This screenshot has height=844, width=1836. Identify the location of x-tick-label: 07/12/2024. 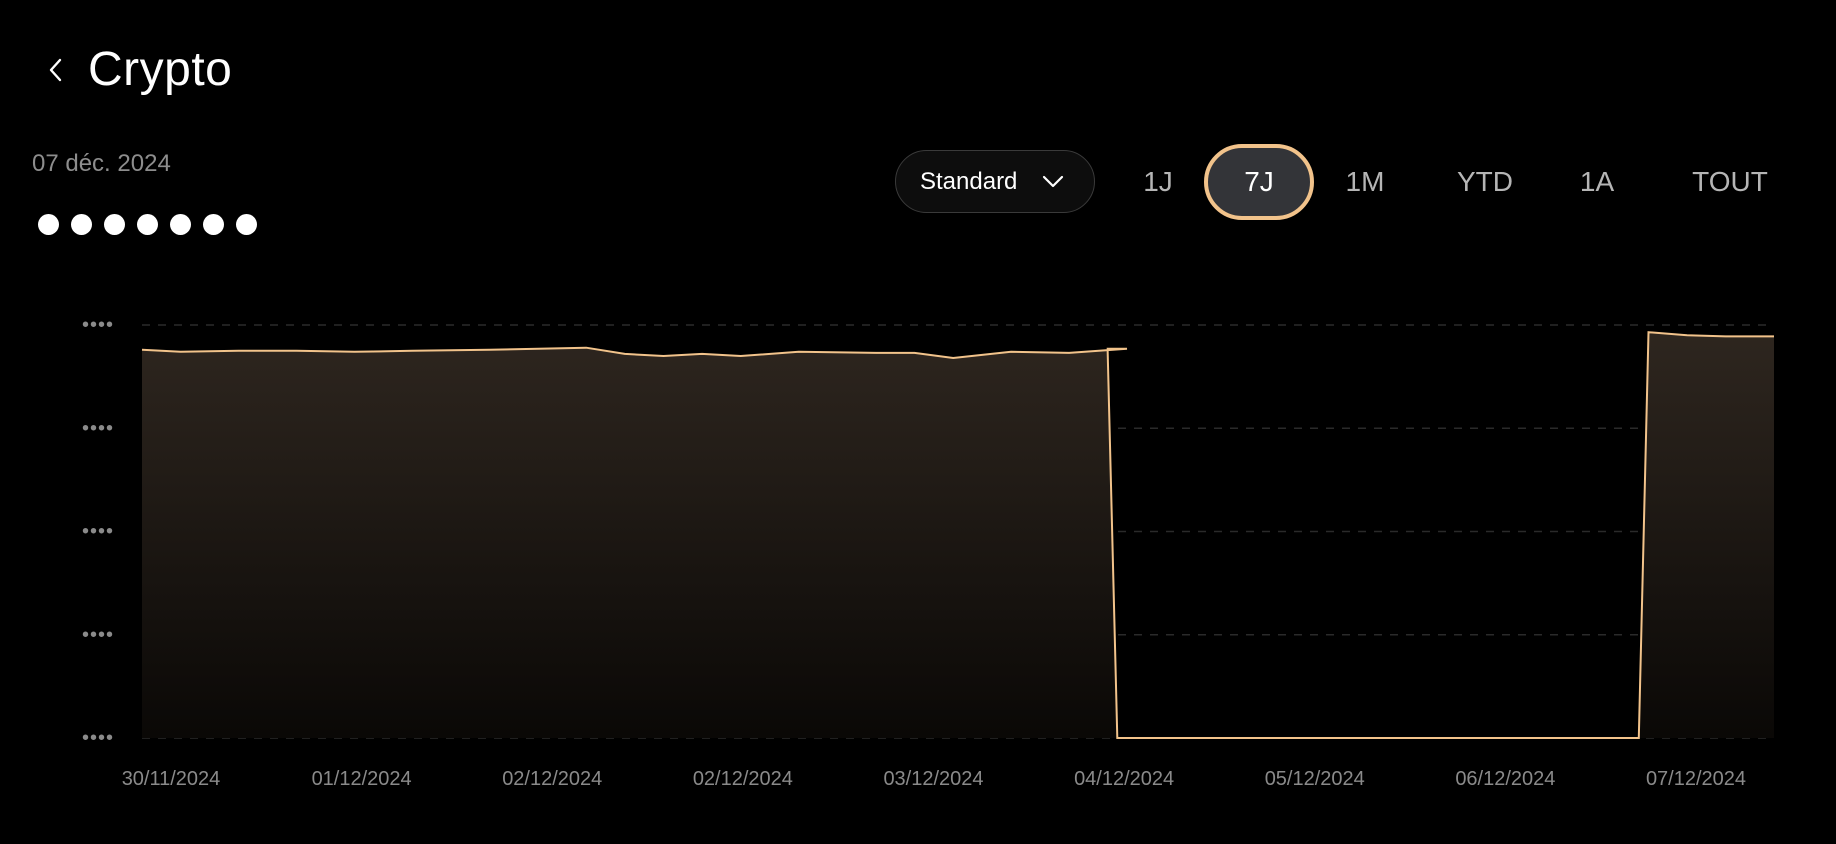
(1696, 779).